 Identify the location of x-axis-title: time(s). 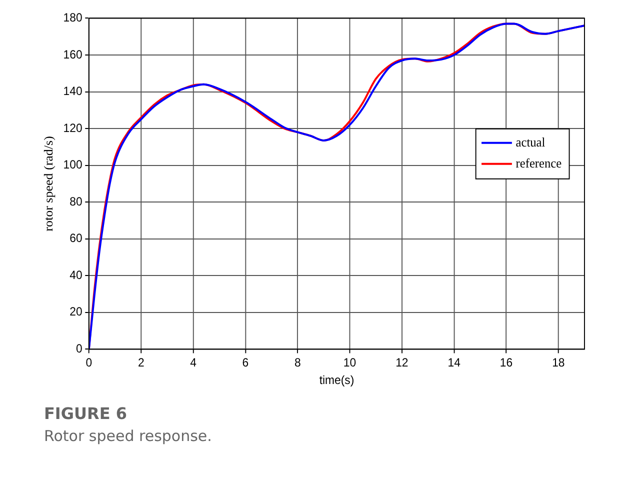
(336, 381).